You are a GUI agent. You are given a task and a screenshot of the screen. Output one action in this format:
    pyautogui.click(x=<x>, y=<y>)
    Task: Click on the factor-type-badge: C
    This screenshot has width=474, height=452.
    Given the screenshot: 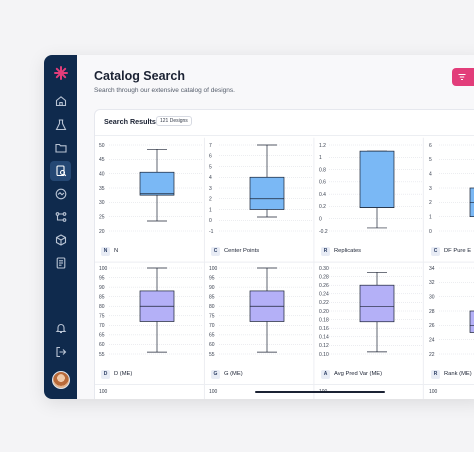 What is the action you would take?
    pyautogui.click(x=435, y=251)
    